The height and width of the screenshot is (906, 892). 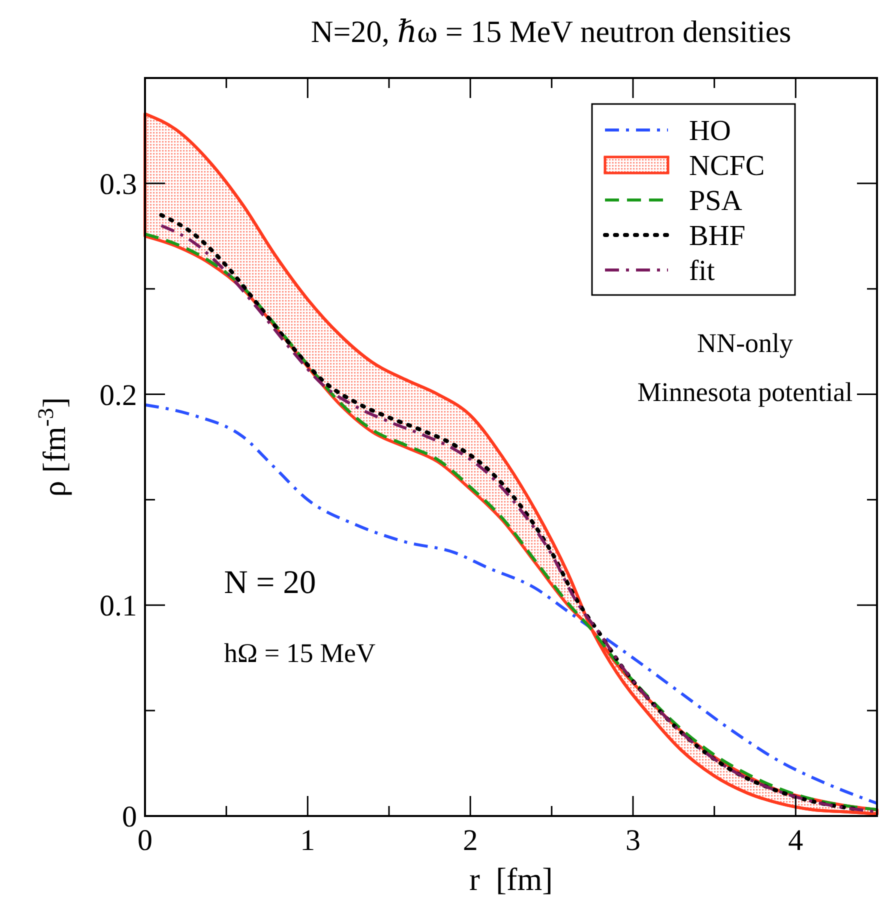 I want to click on chart-title: N=20, ℏω = 15 MeV neutron densities, so click(x=551, y=31).